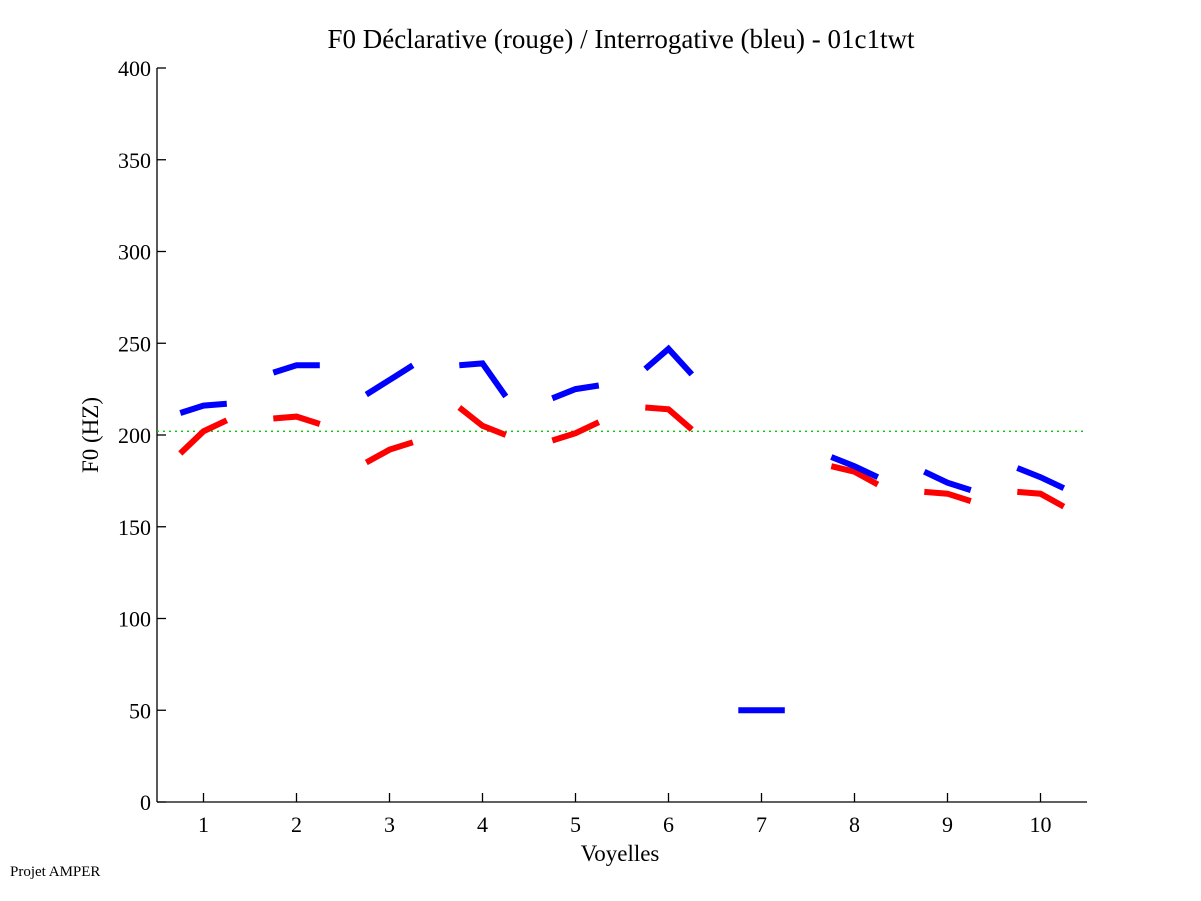 This screenshot has height=901, width=1201. Describe the element at coordinates (203, 824) in the screenshot. I see `x-tick-label: 1` at that location.